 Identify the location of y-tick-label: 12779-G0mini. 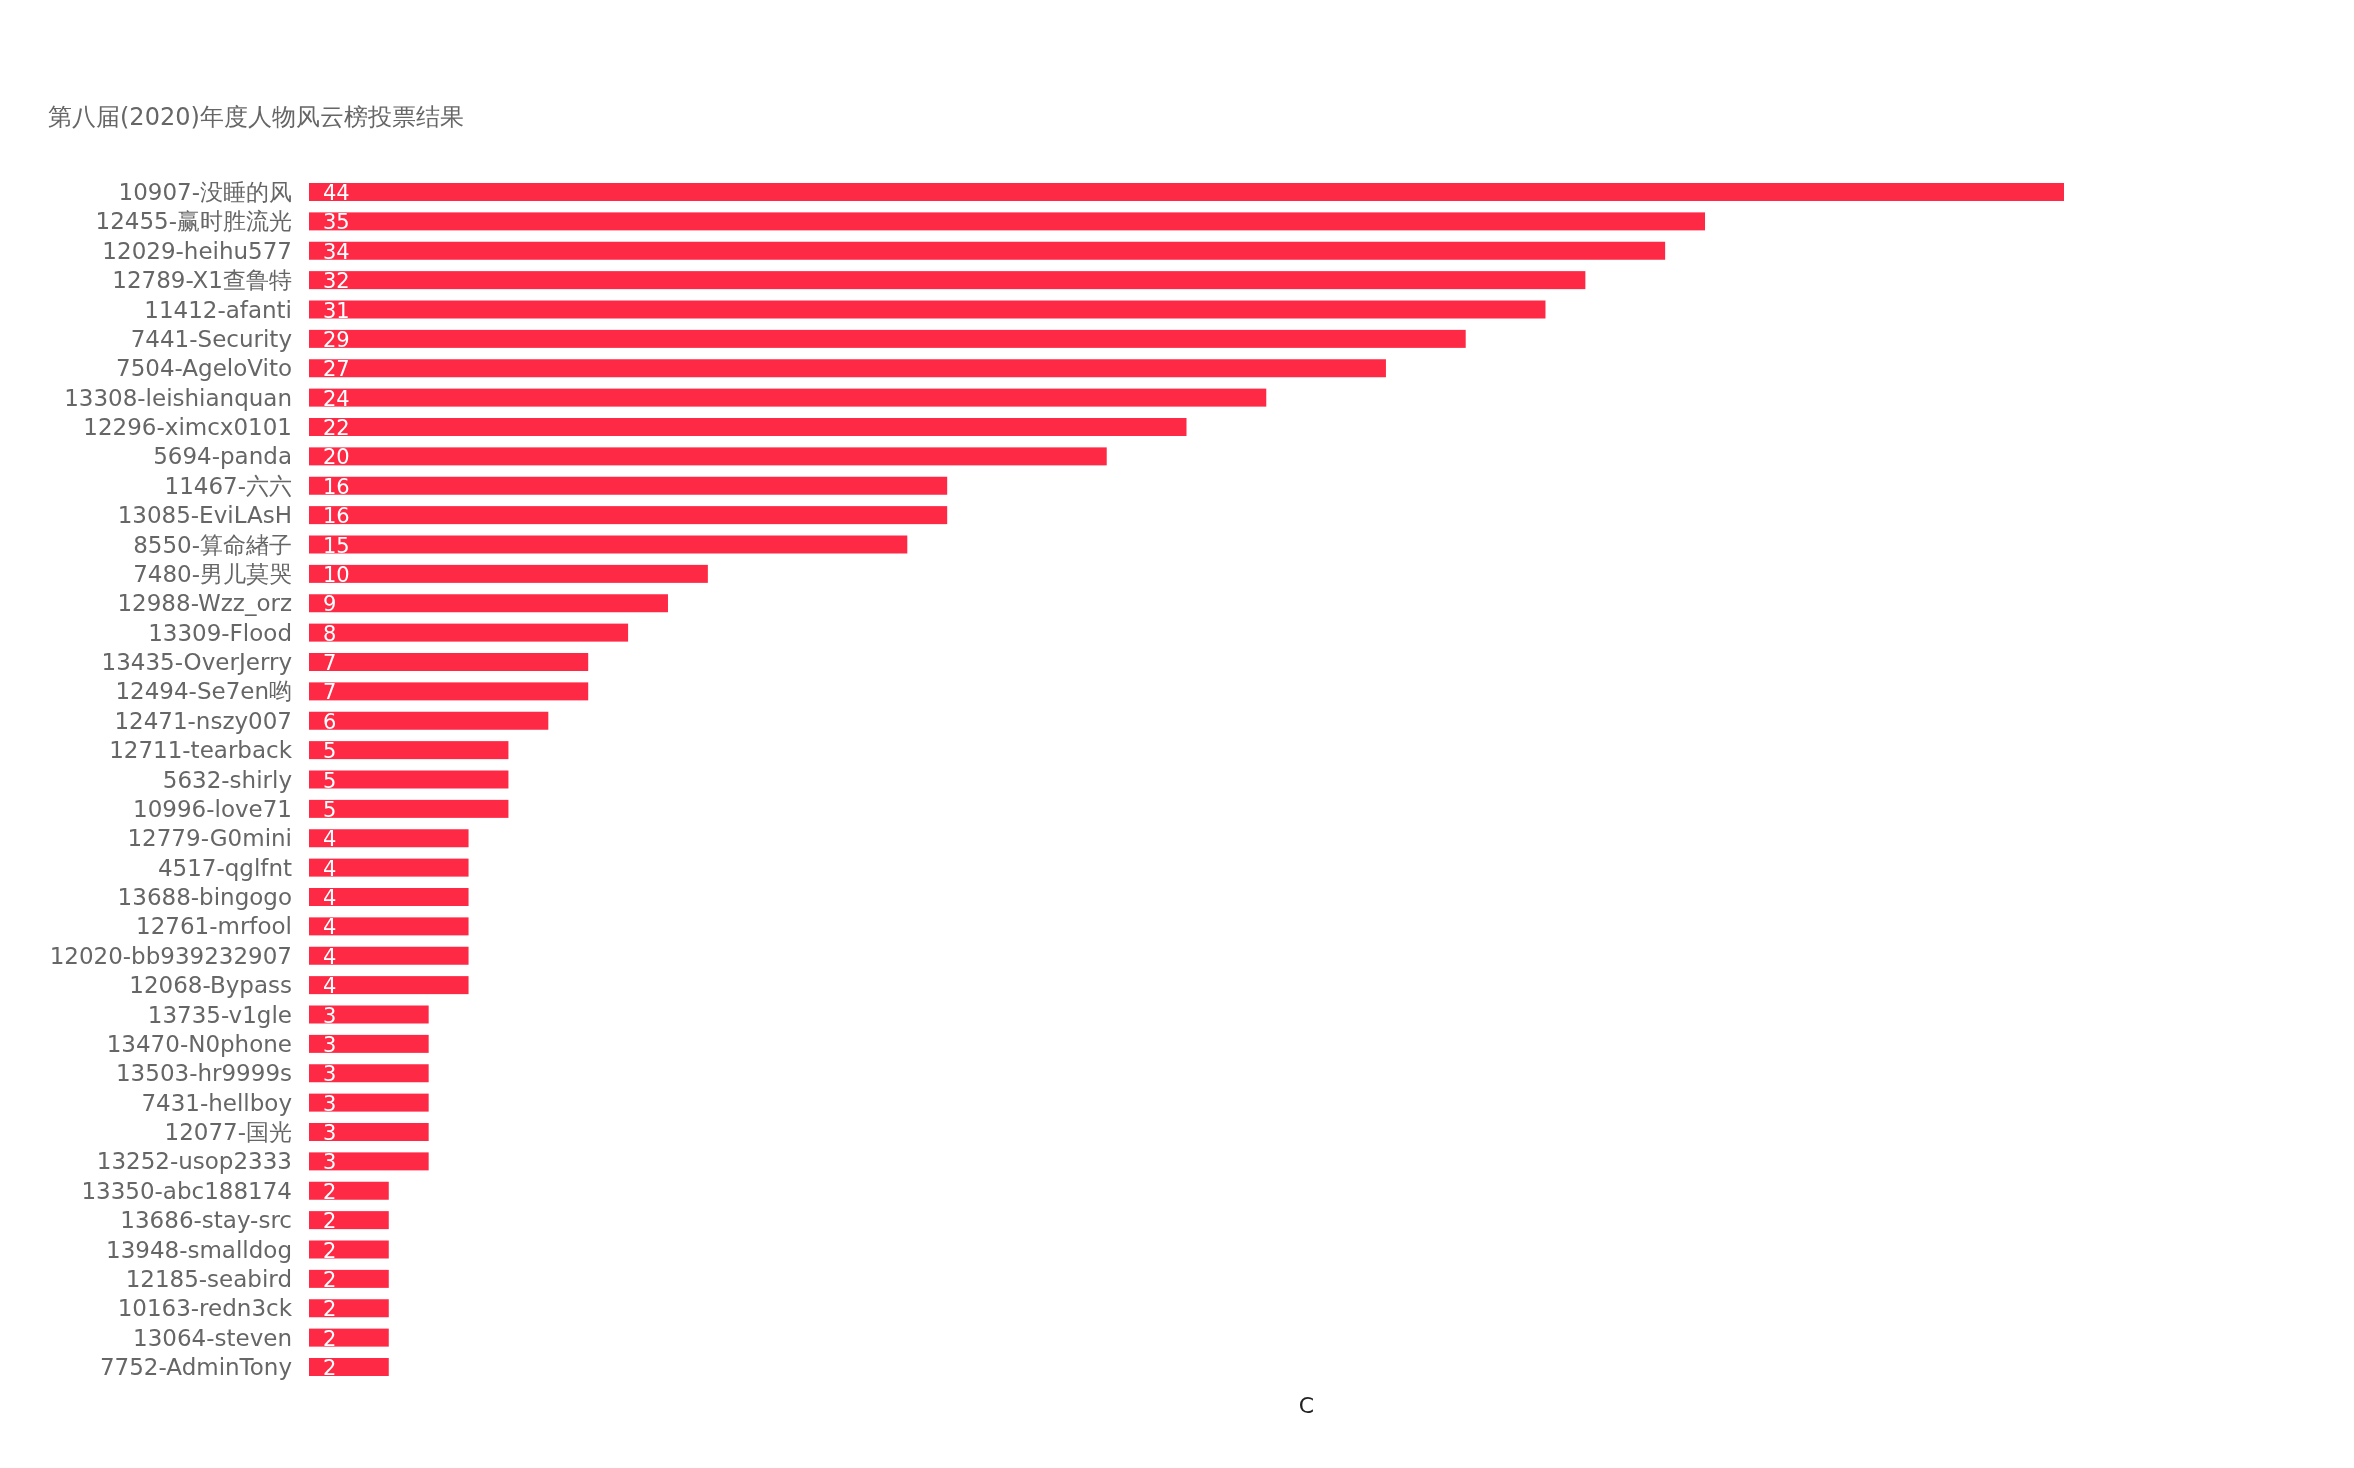
(209, 838).